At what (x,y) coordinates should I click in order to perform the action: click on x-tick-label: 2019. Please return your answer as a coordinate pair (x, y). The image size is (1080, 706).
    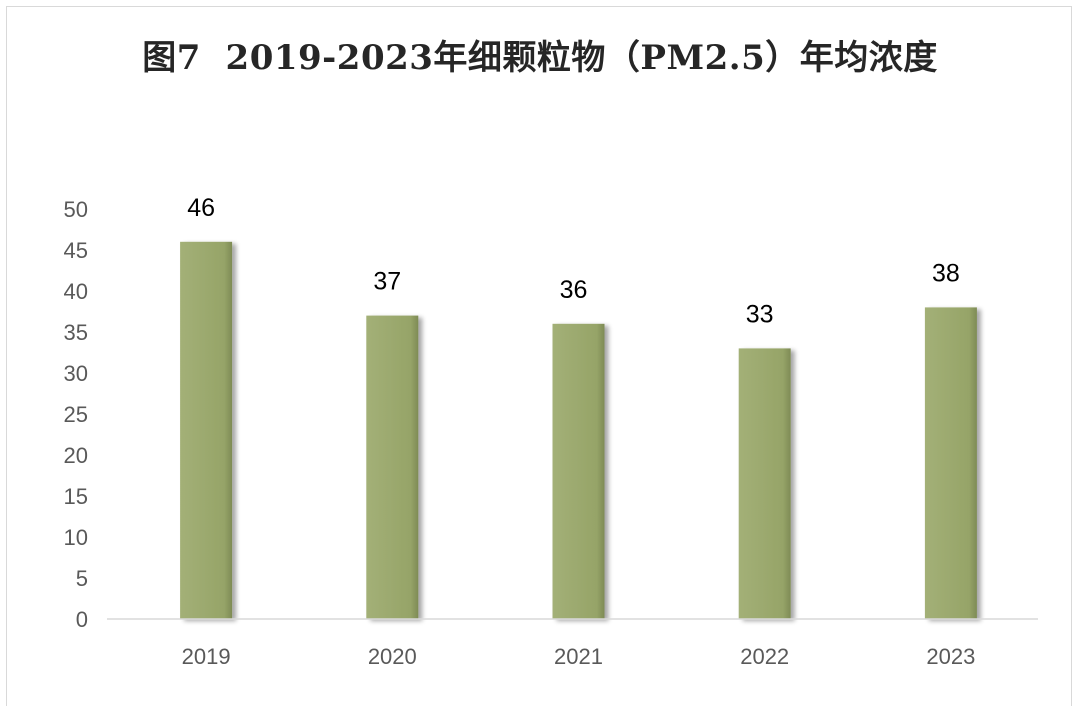
    Looking at the image, I should click on (206, 656).